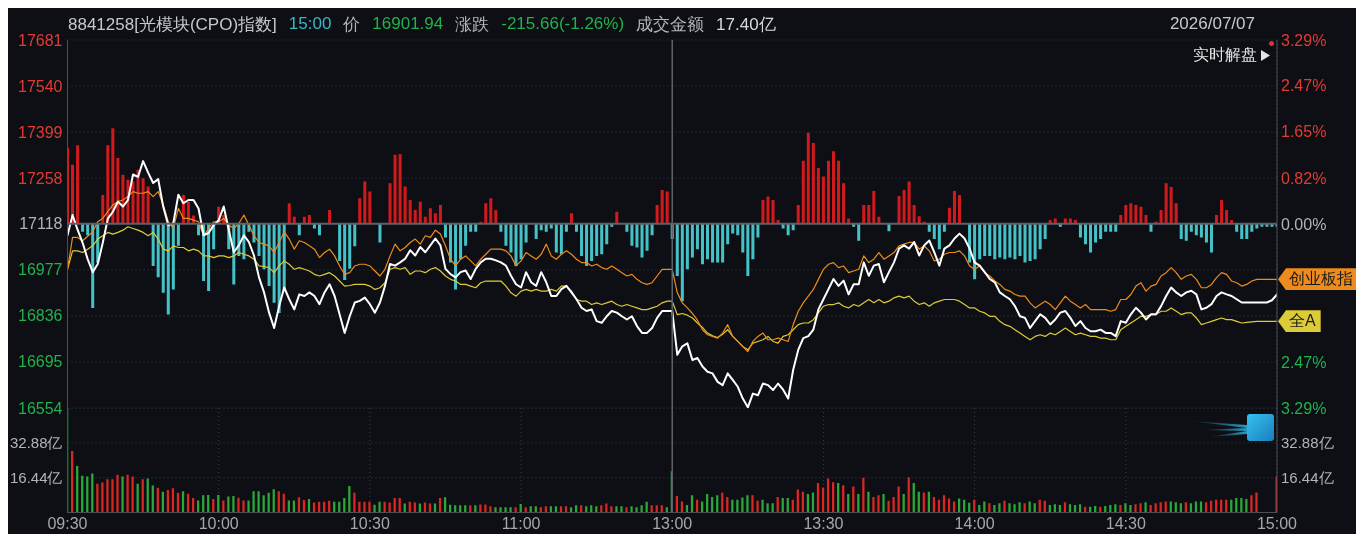 The width and height of the screenshot is (1364, 538). I want to click on annotation: 实时解盘, so click(1225, 55).